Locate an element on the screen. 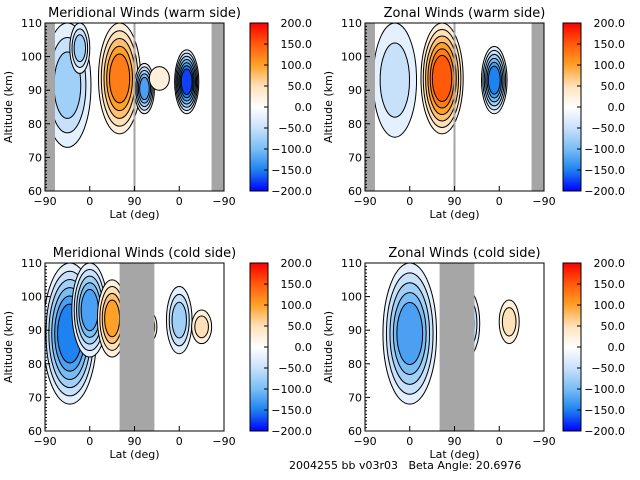  chart-title: Zonal Winds (cold side) is located at coordinates (464, 253).